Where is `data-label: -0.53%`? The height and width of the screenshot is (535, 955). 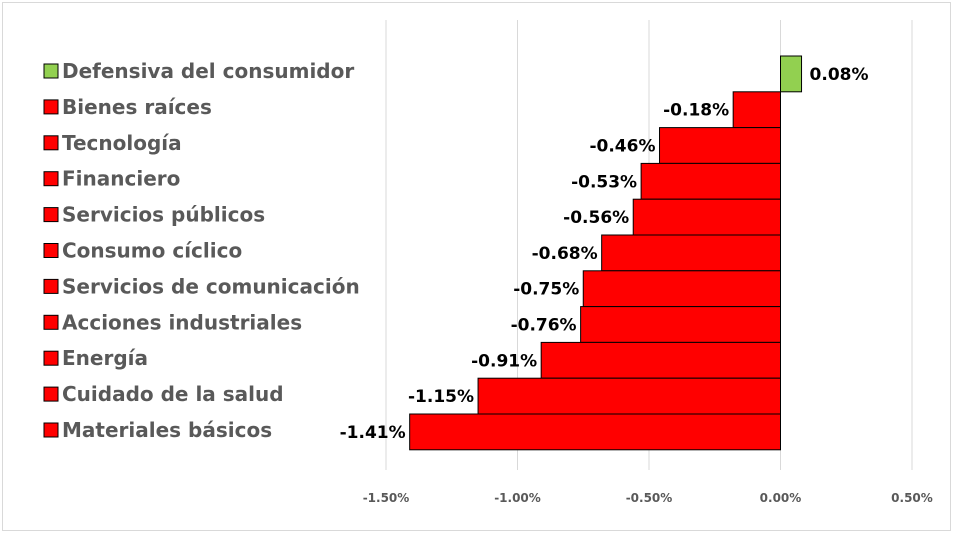 data-label: -0.53% is located at coordinates (604, 182).